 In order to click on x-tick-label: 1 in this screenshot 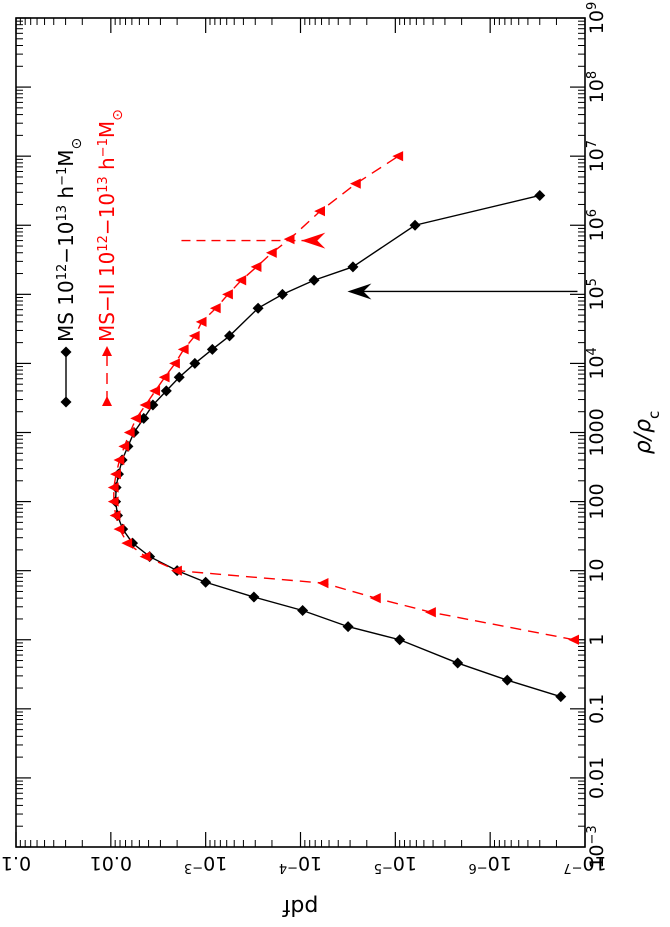, I will do `click(597, 640)`.